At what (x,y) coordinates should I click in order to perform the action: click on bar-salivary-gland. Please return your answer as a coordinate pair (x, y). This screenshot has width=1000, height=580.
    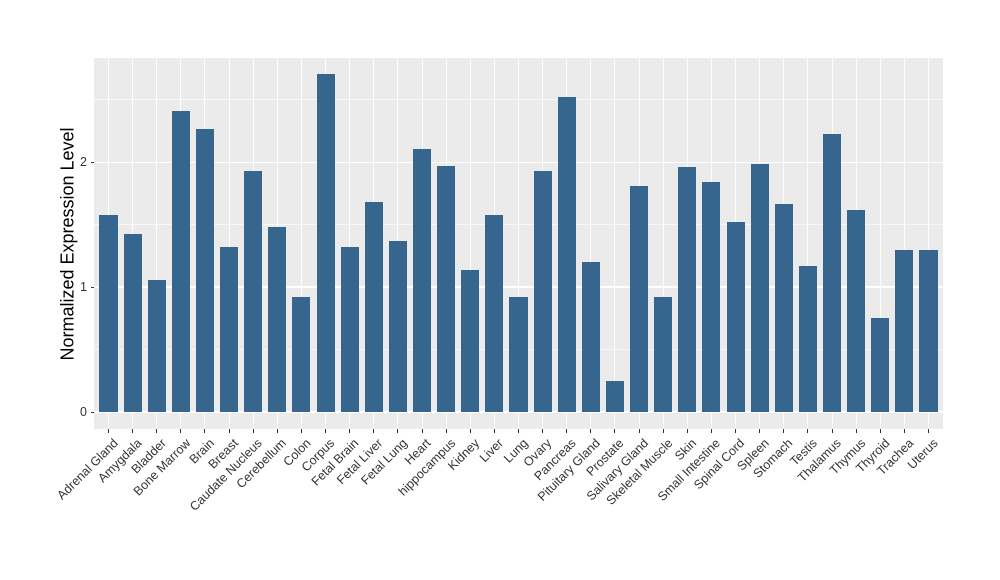
    Looking at the image, I should click on (639, 299).